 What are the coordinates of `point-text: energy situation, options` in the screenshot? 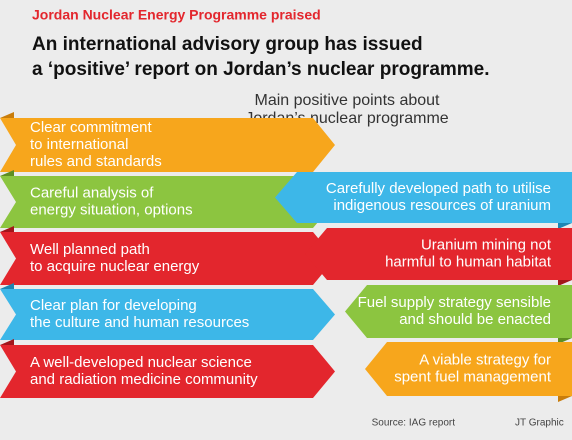 It's located at (111, 209).